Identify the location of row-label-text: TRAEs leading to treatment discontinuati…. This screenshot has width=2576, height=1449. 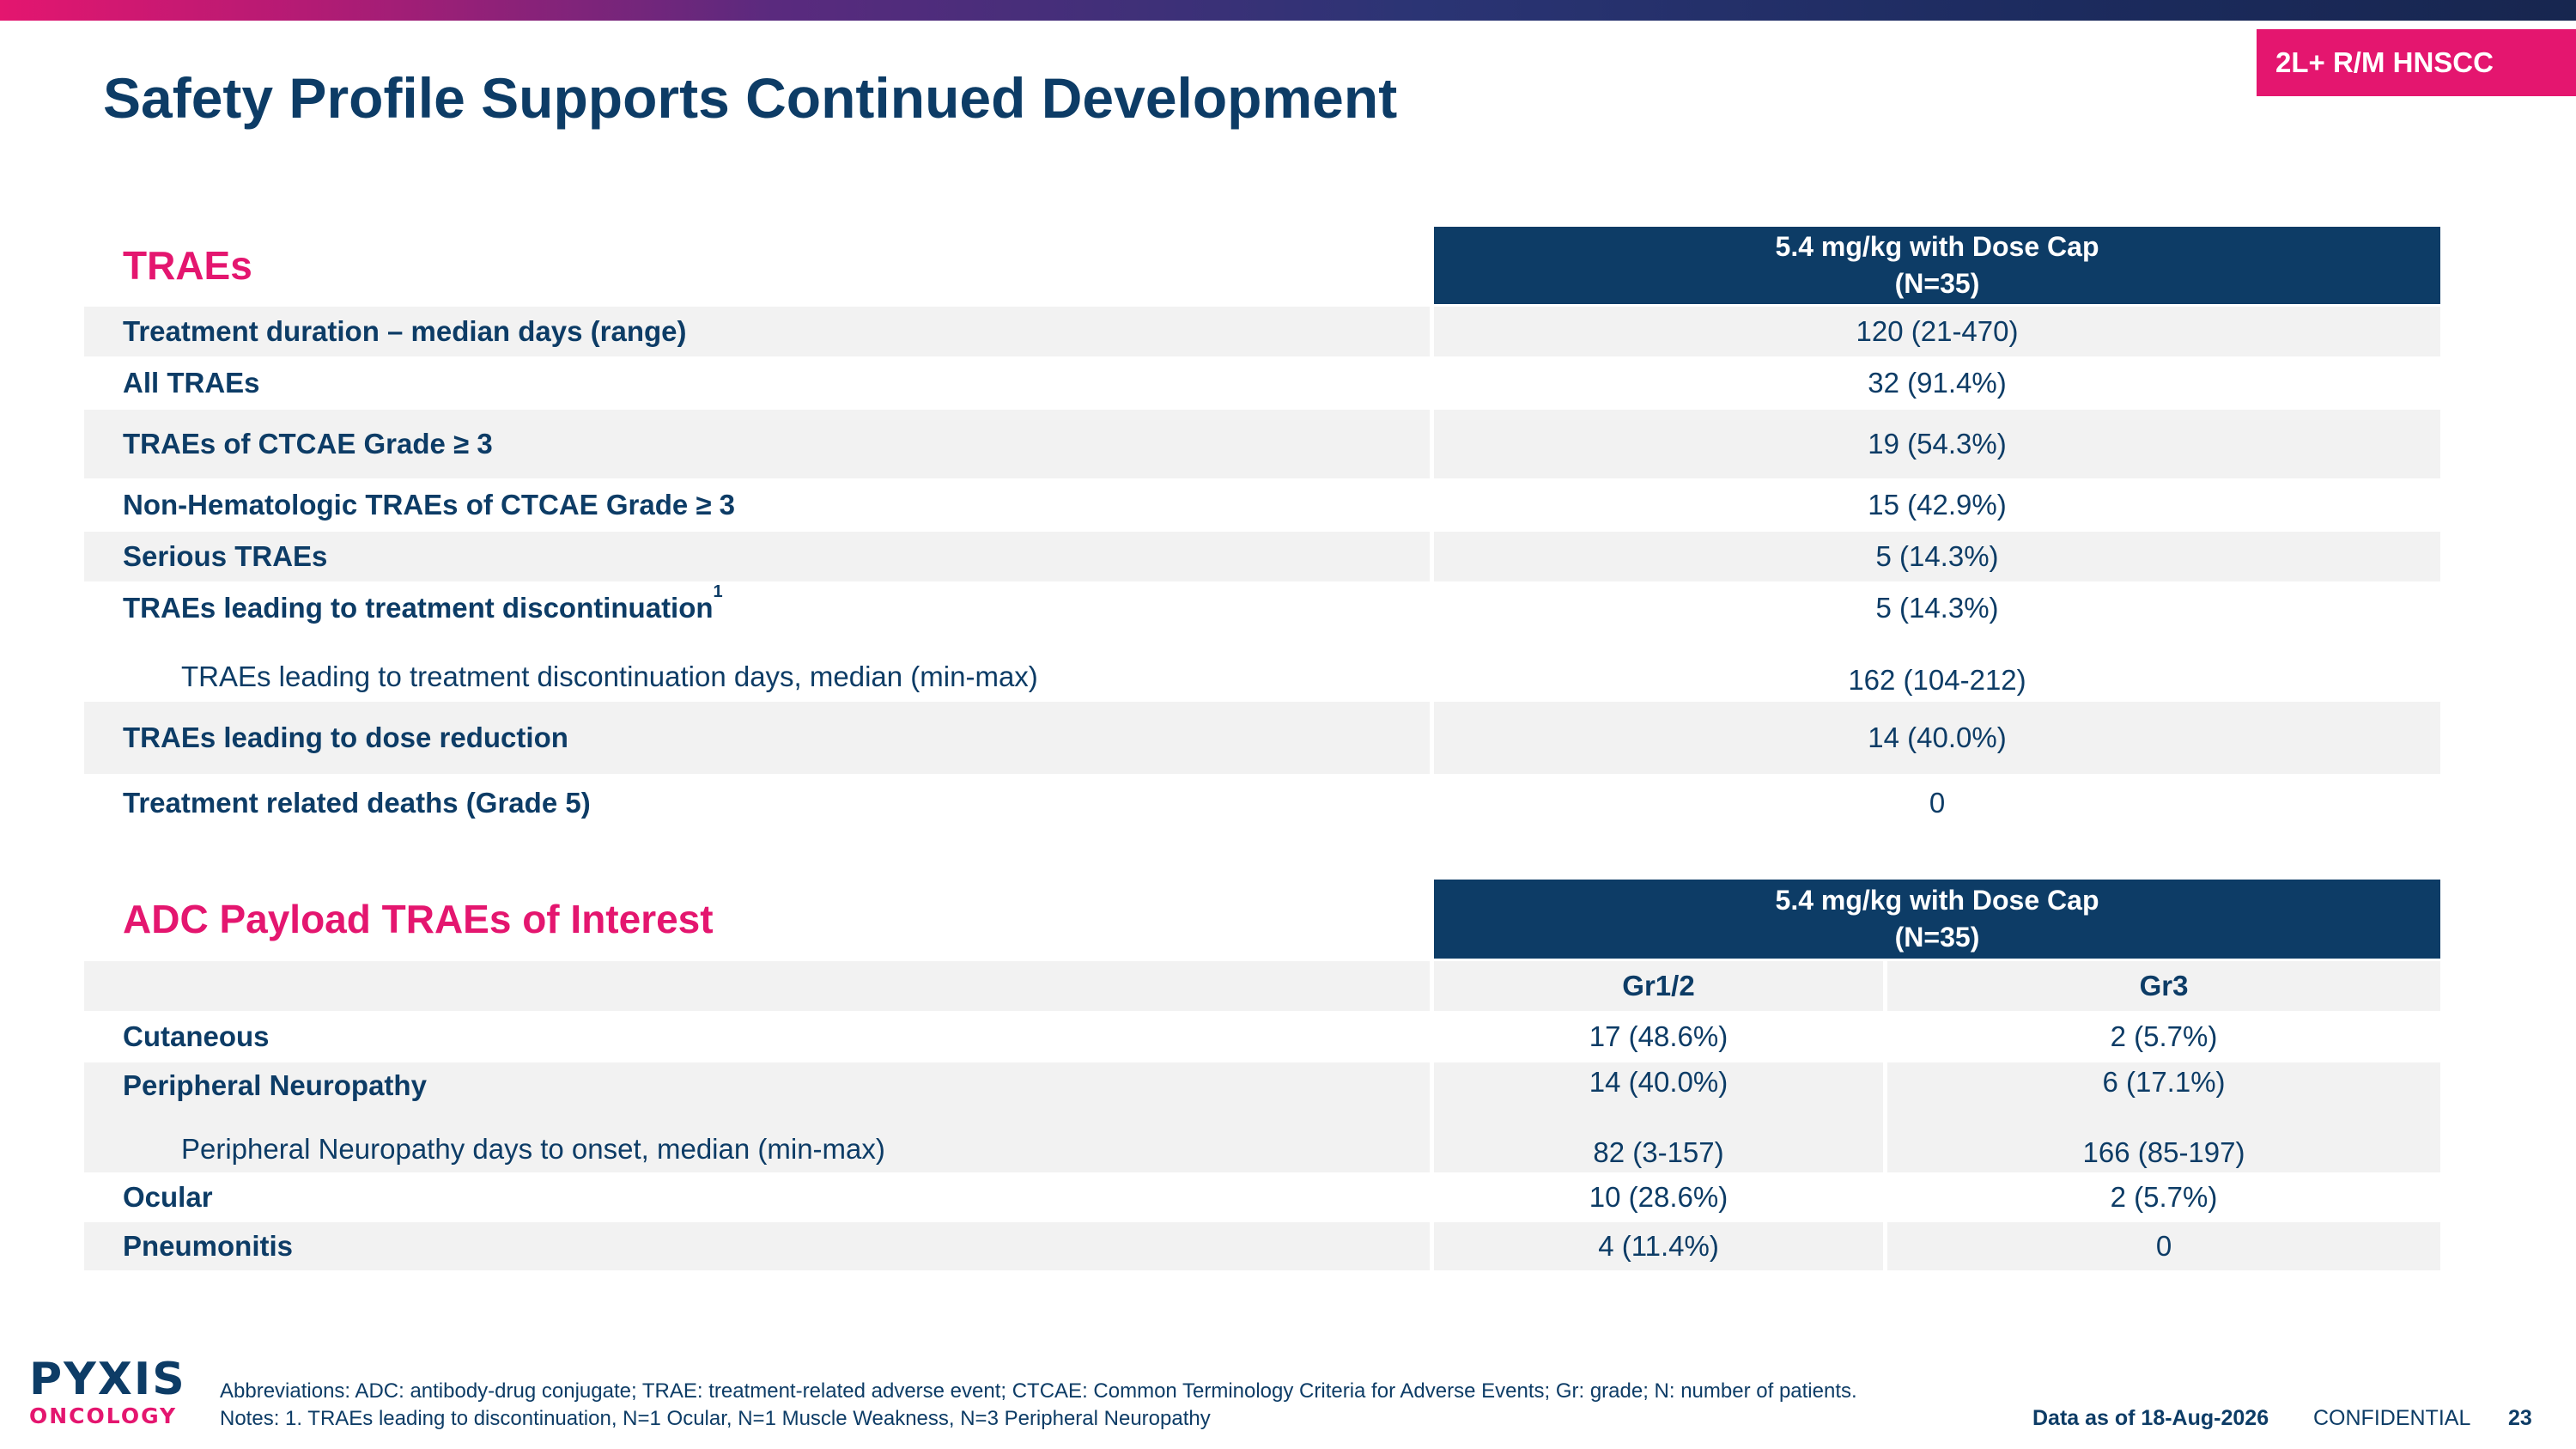
(419, 608).